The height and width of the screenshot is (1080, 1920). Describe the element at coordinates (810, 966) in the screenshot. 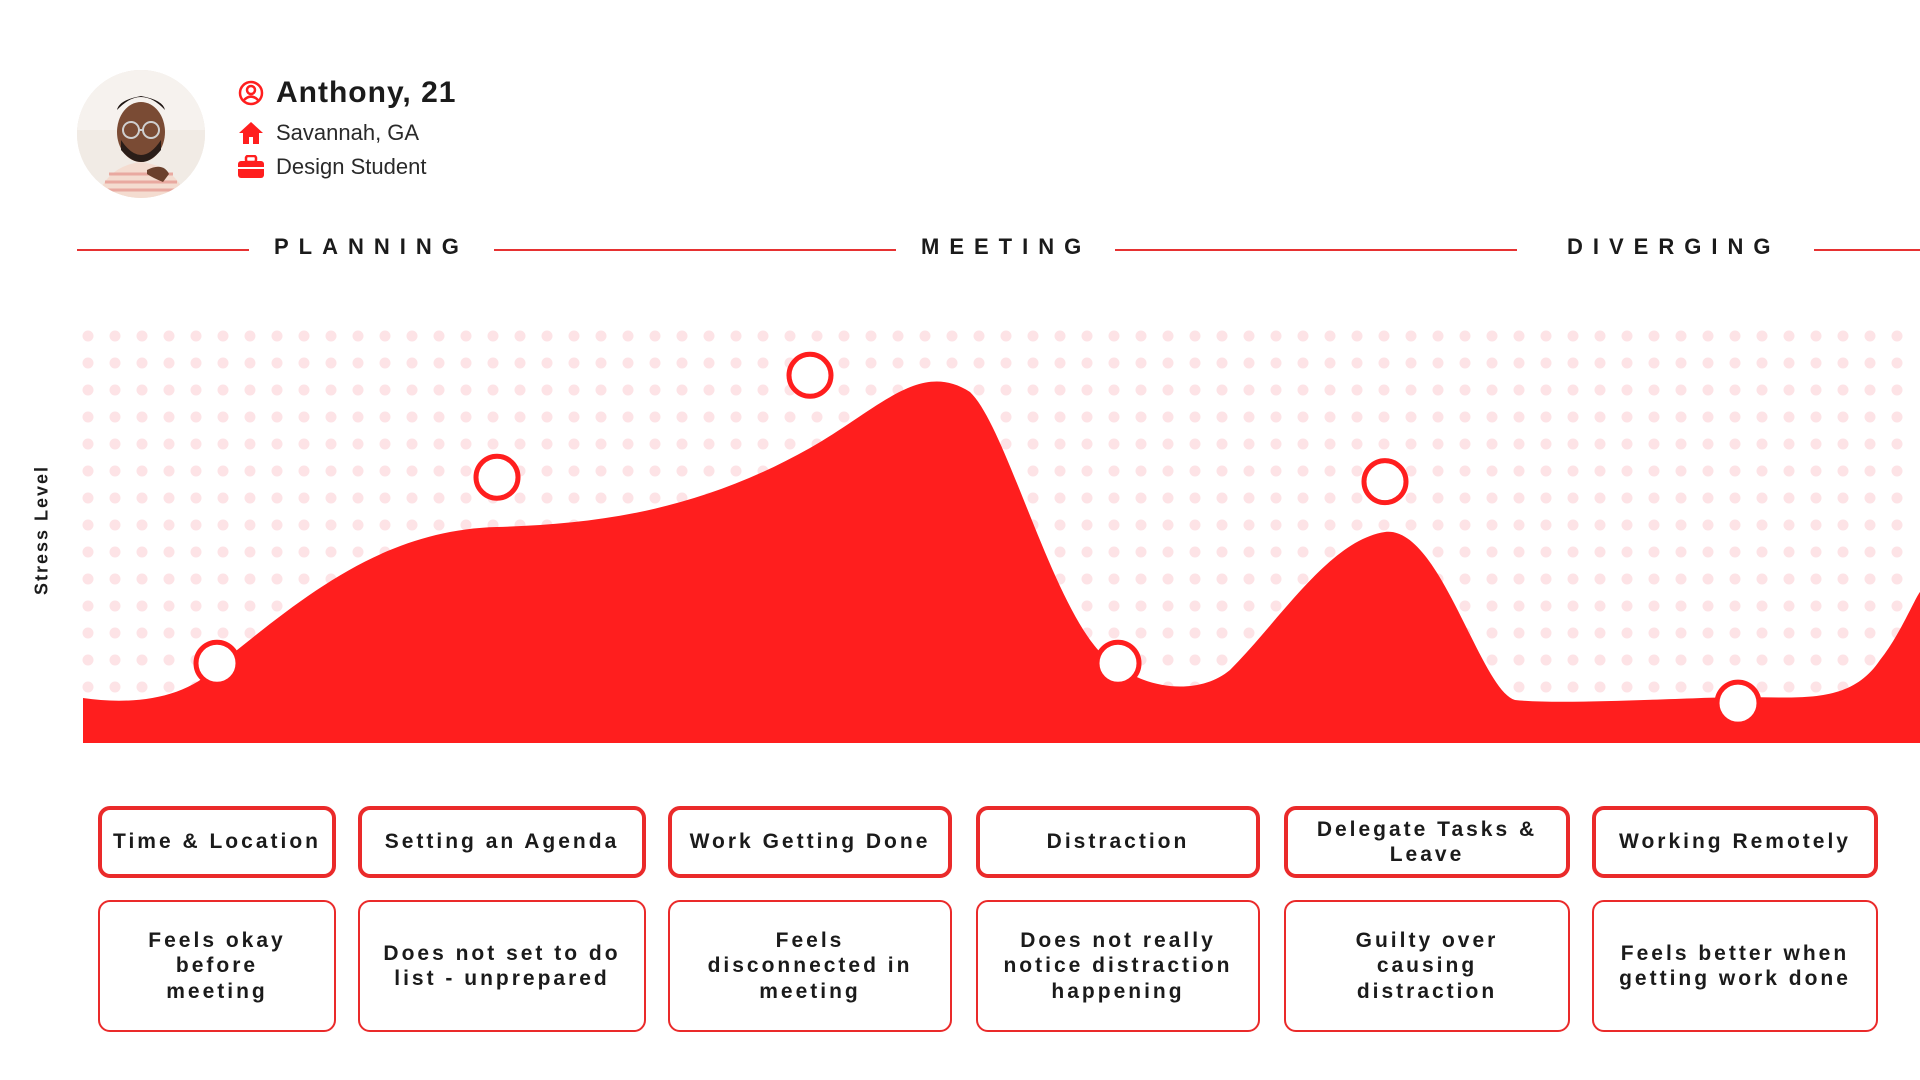

I see `stage-description-card: Feels disconnected in meeting` at that location.